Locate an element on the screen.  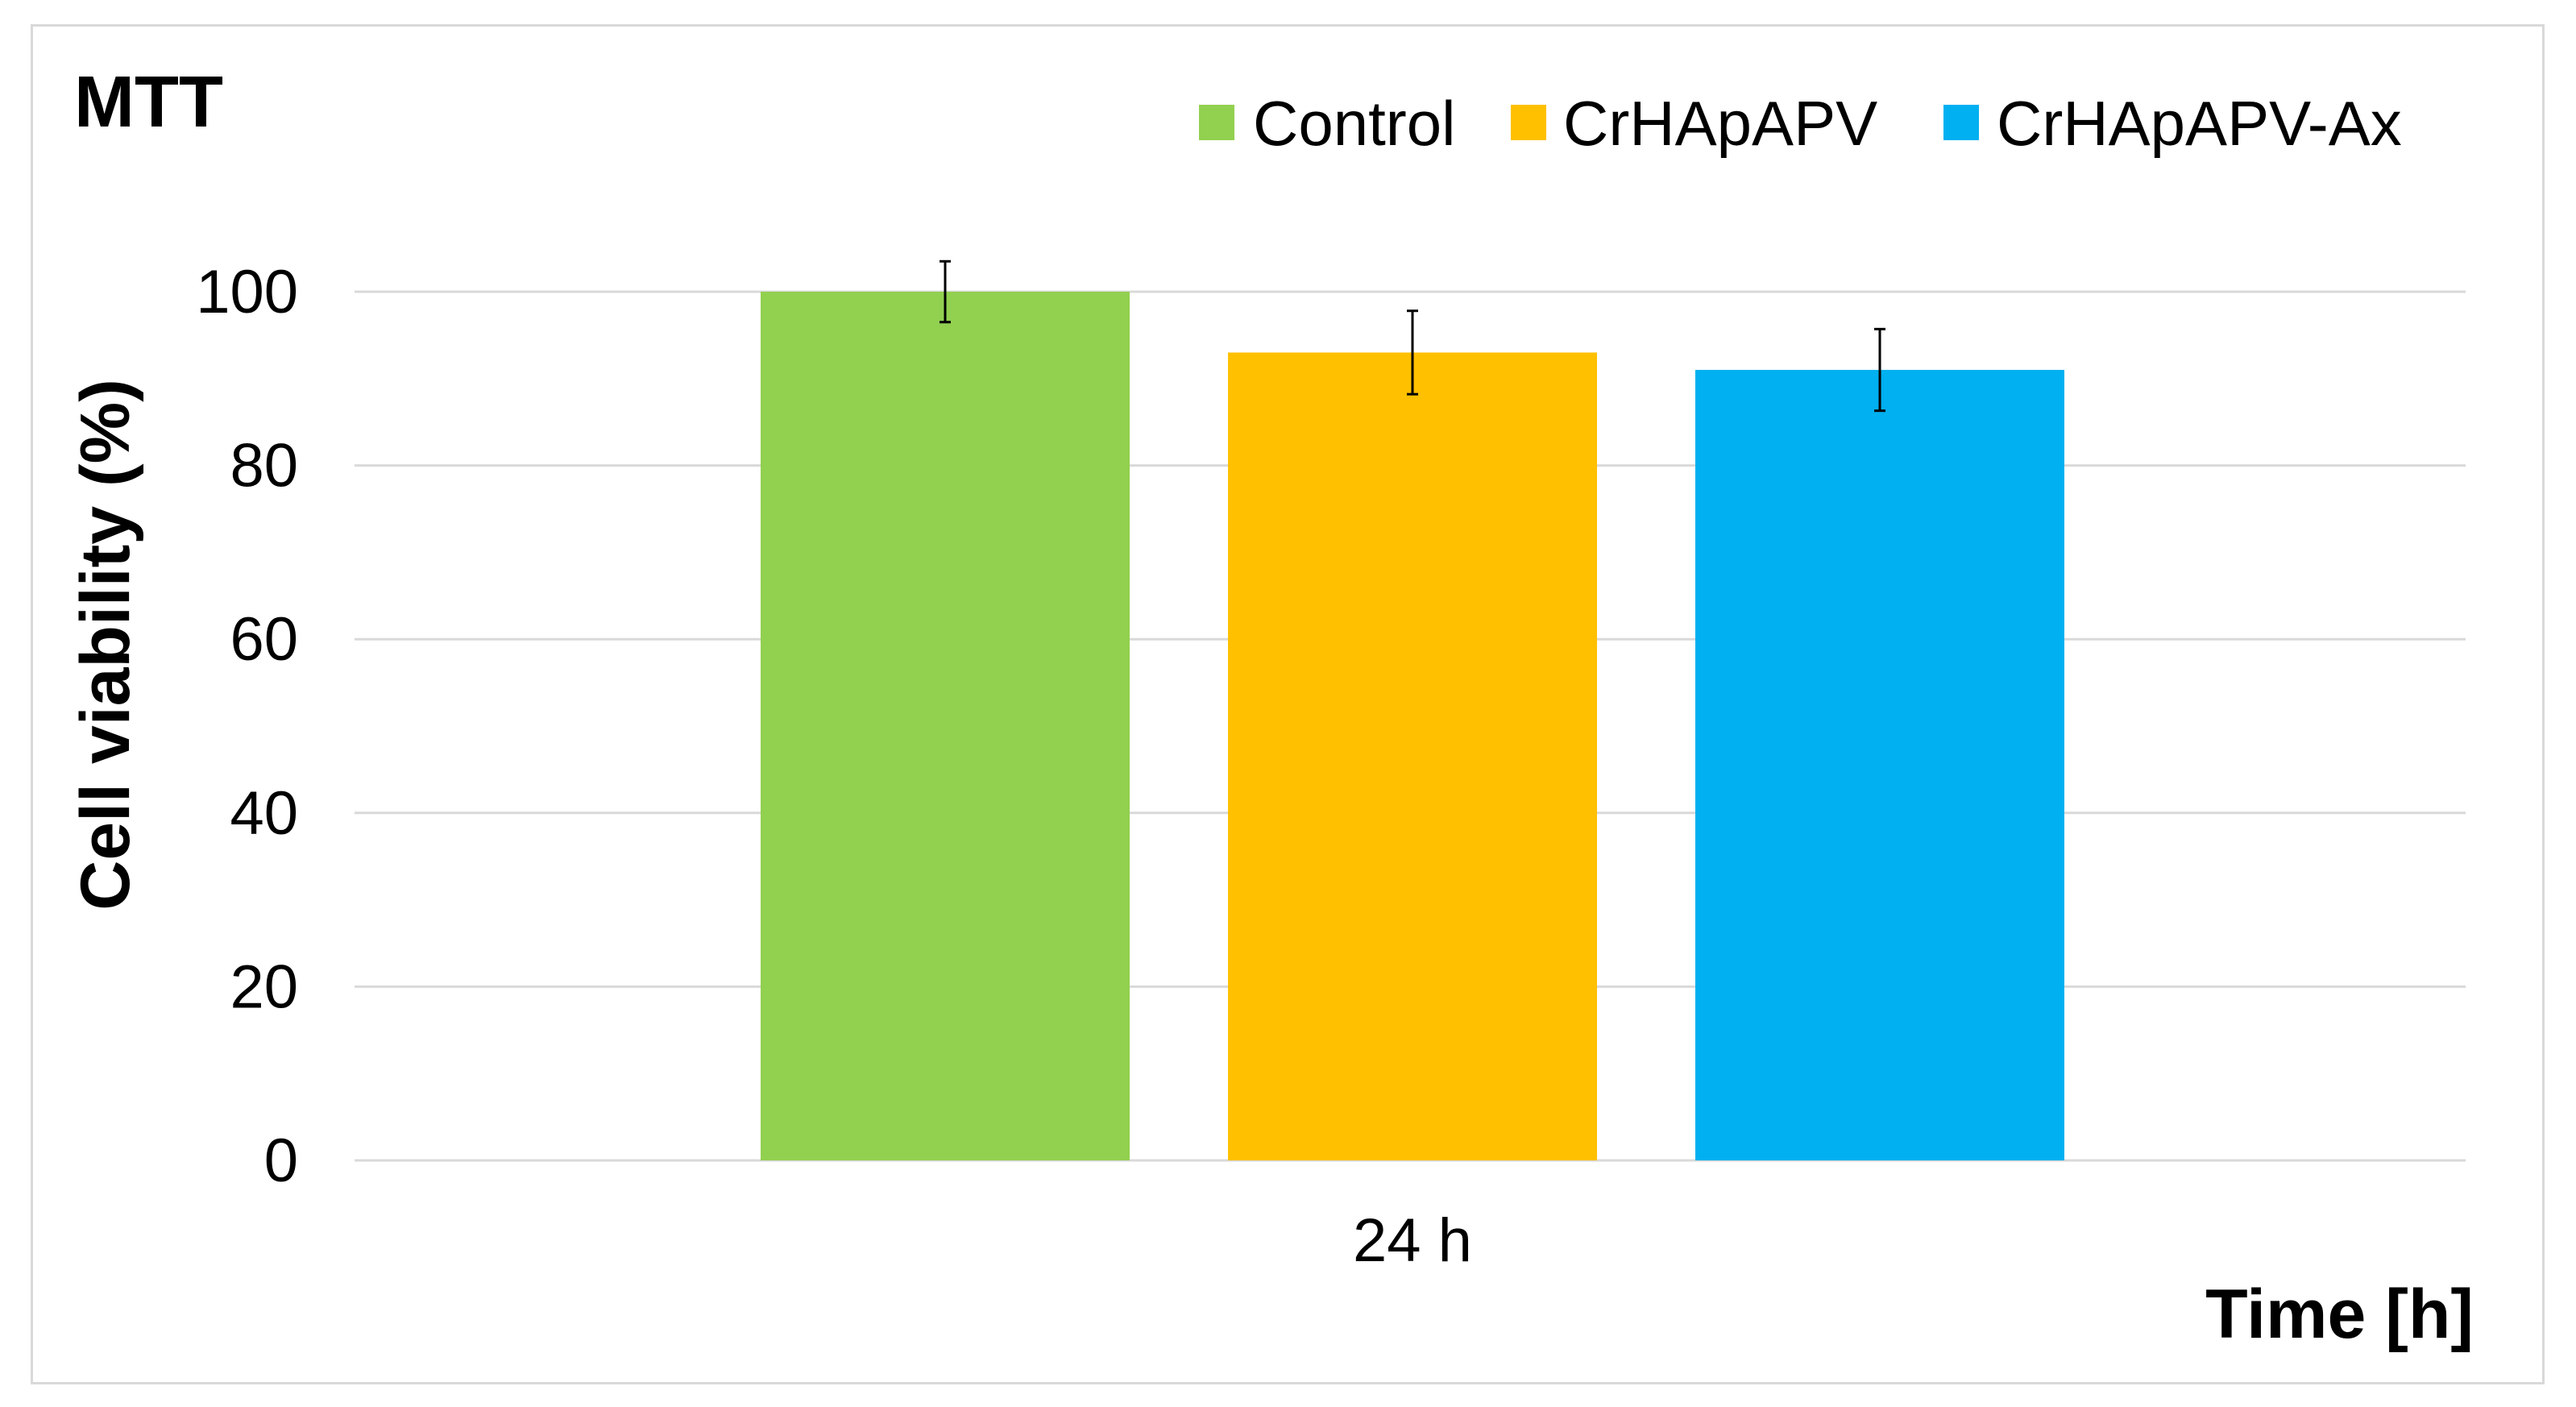
y-axis-ticks: 0 20 40 60 80 100 is located at coordinates (247, 726).